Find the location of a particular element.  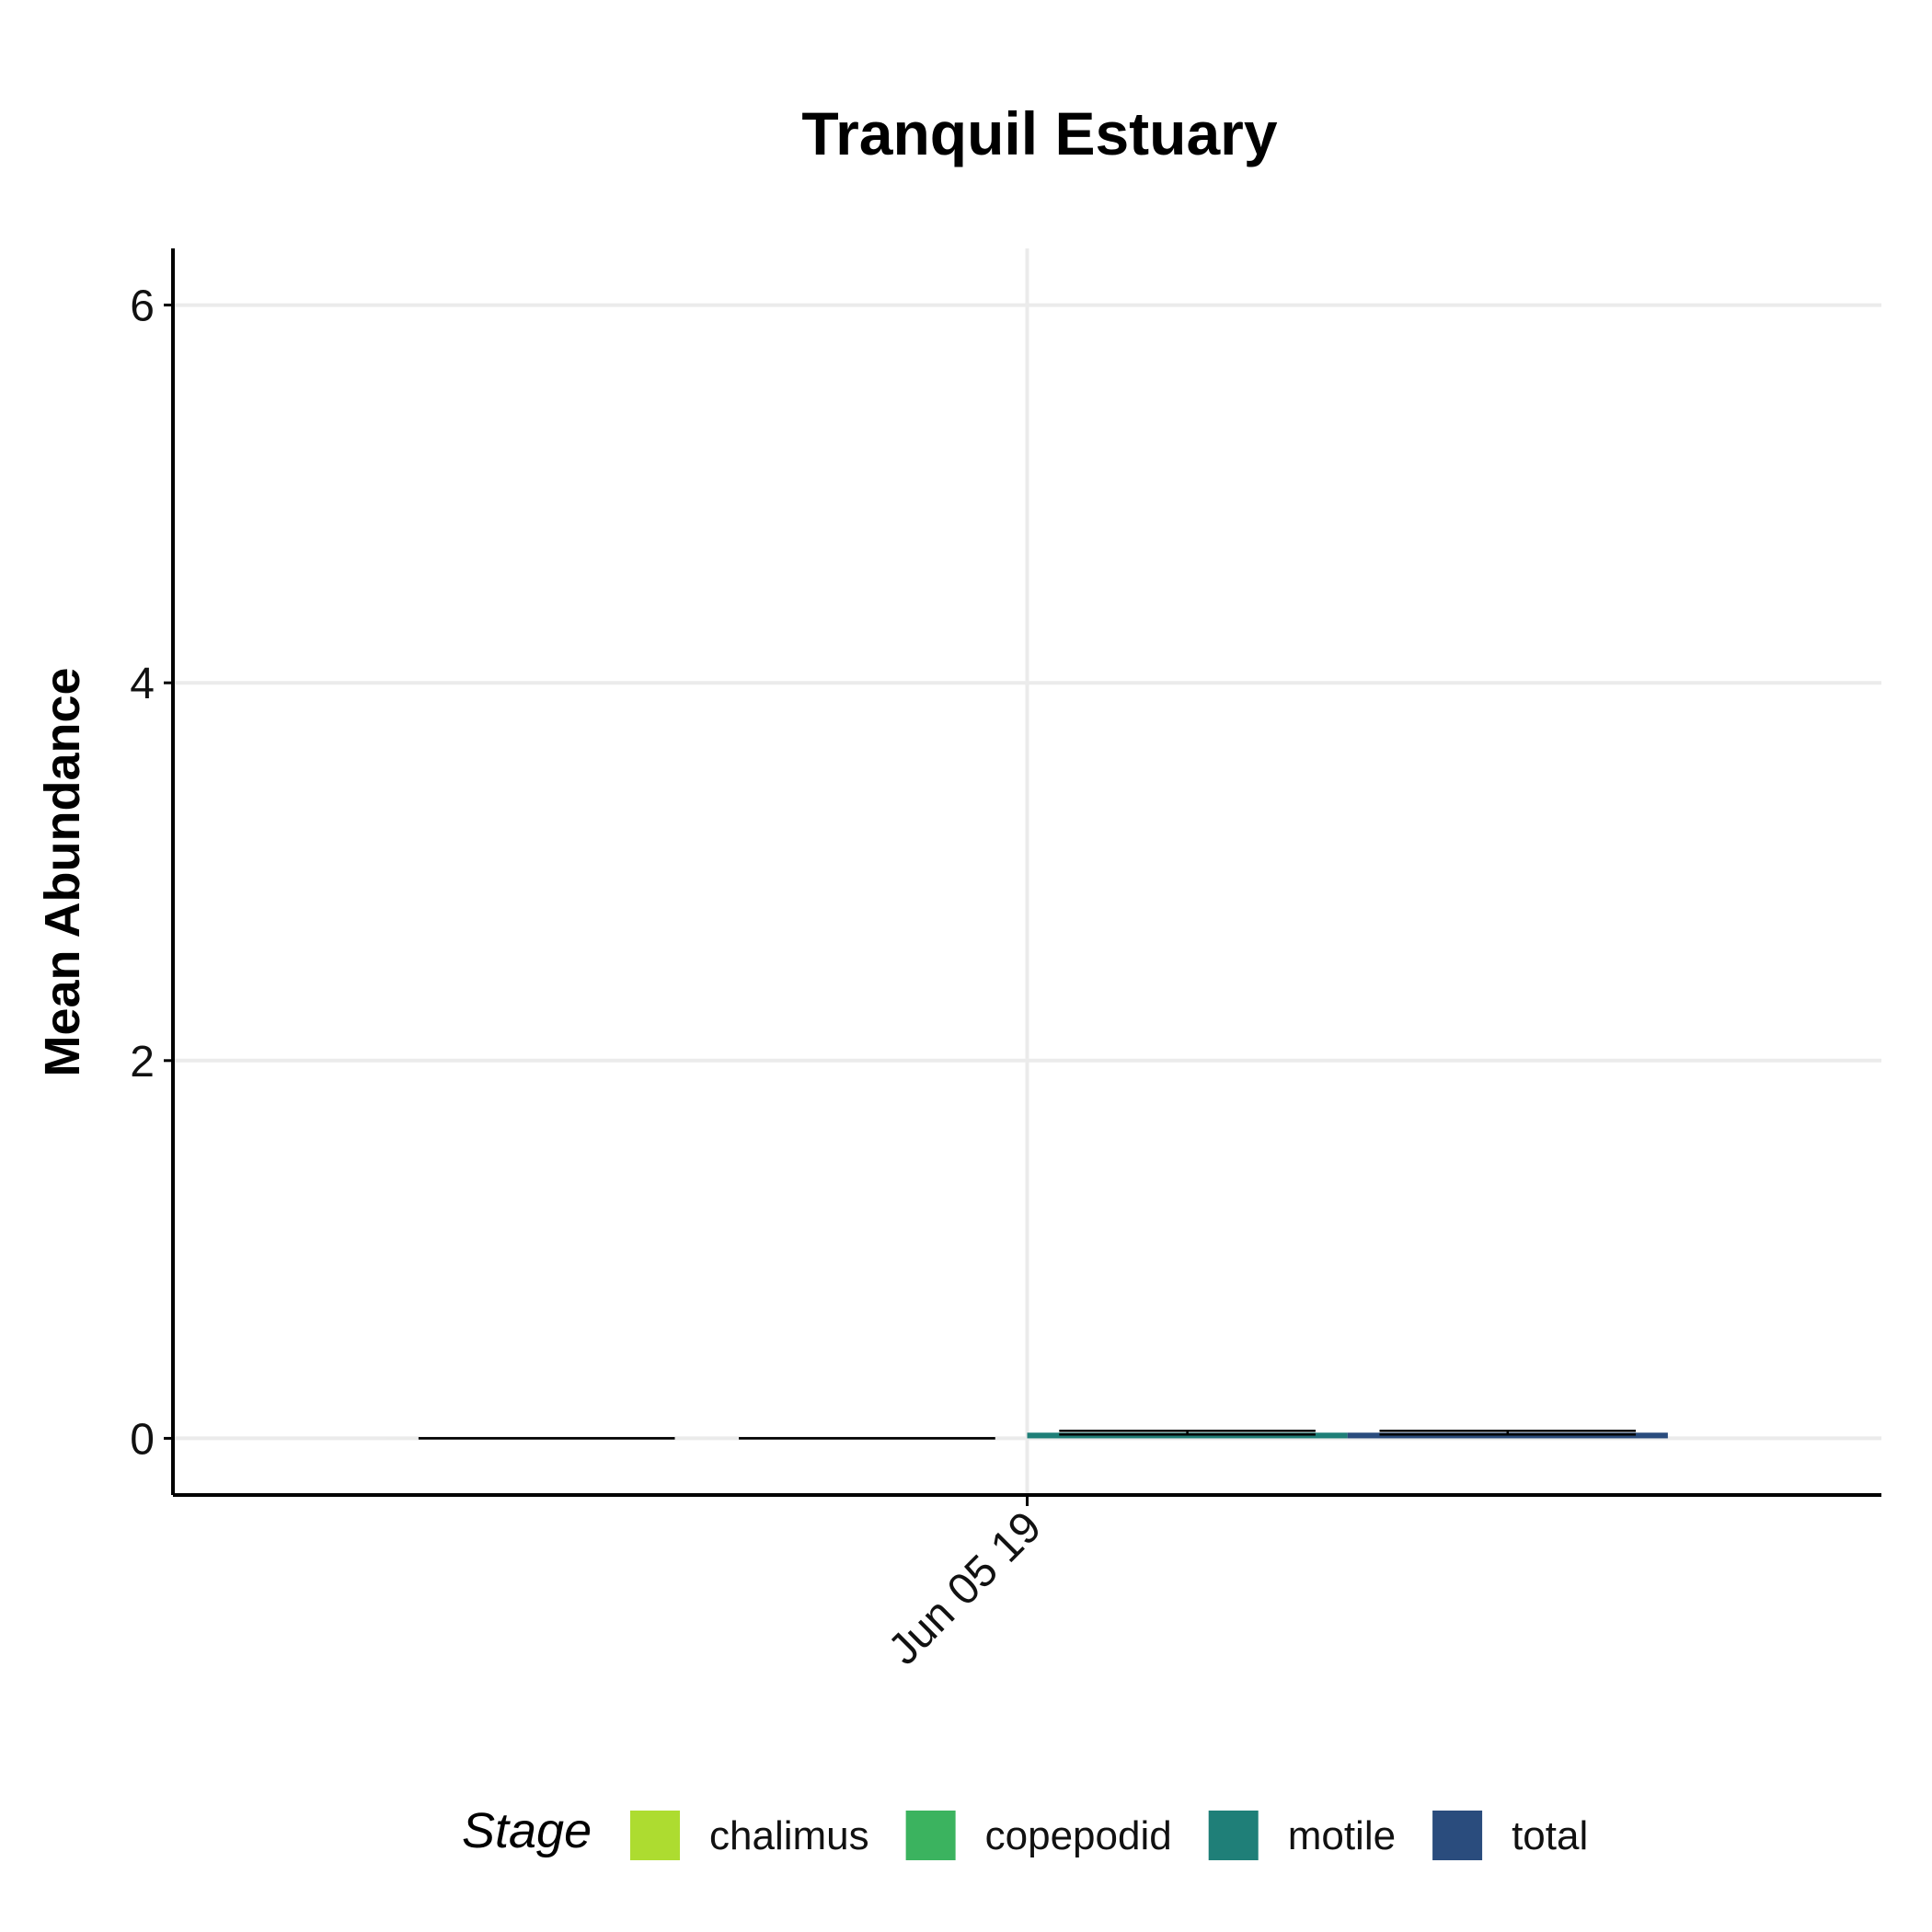

legend: Stage chalimus copepodid motile total is located at coordinates (1025, 1831).